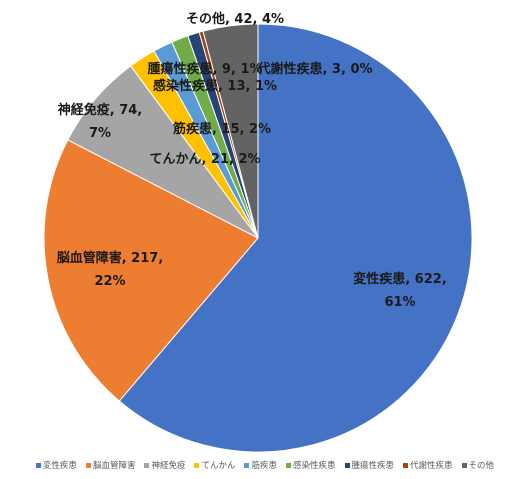 The width and height of the screenshot is (530, 479). I want to click on legend-label: てんかん, so click(218, 466).